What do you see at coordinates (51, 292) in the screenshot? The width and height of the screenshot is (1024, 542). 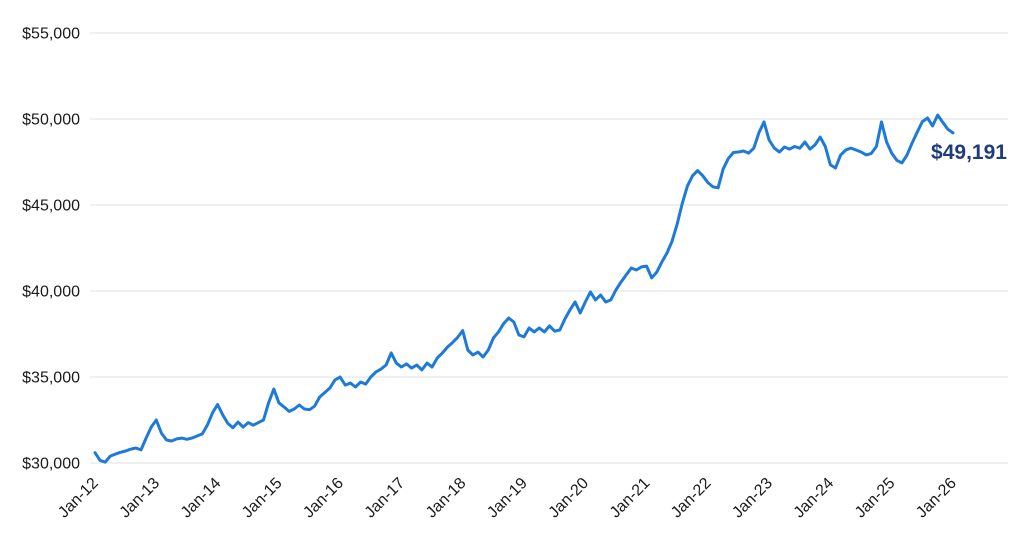 I see `y-axis-tick-label: $40,000` at bounding box center [51, 292].